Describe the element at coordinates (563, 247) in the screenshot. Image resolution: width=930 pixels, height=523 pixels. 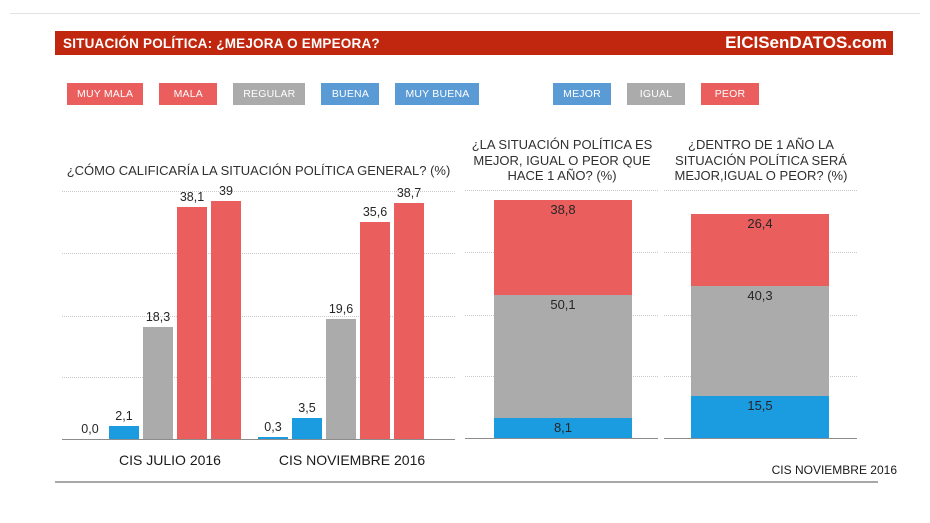
I see `segment-peor: 38,8` at that location.